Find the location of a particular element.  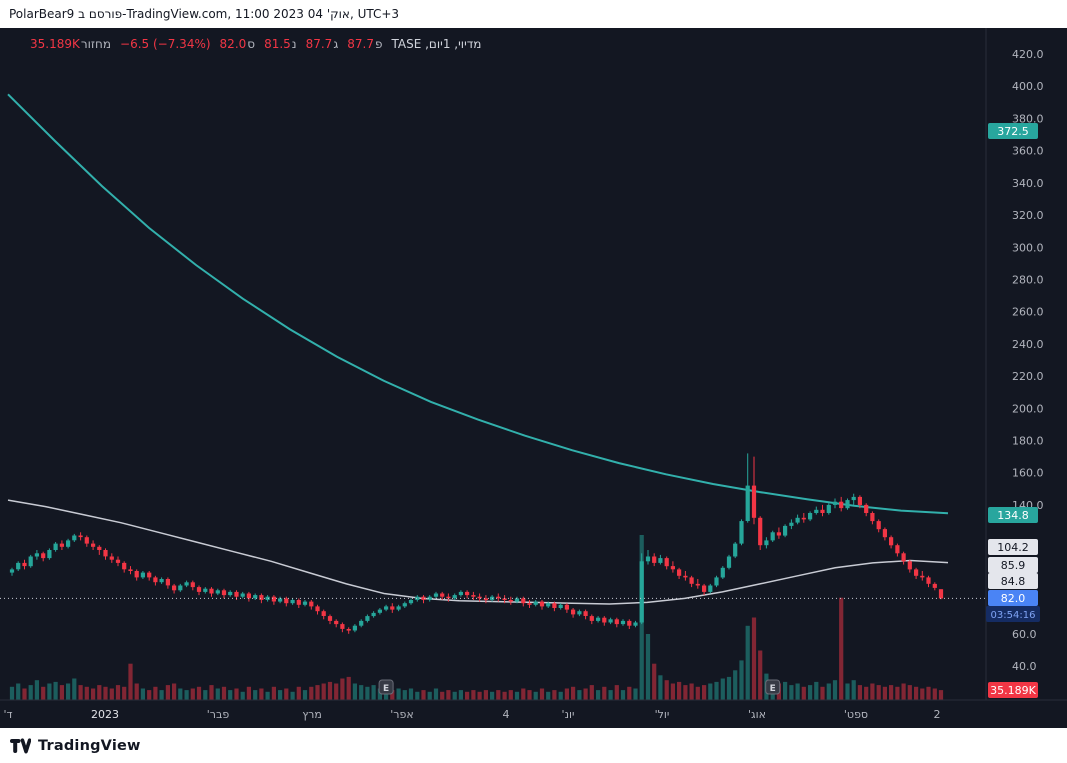

volume-badge: 35.189K is located at coordinates (1013, 690).